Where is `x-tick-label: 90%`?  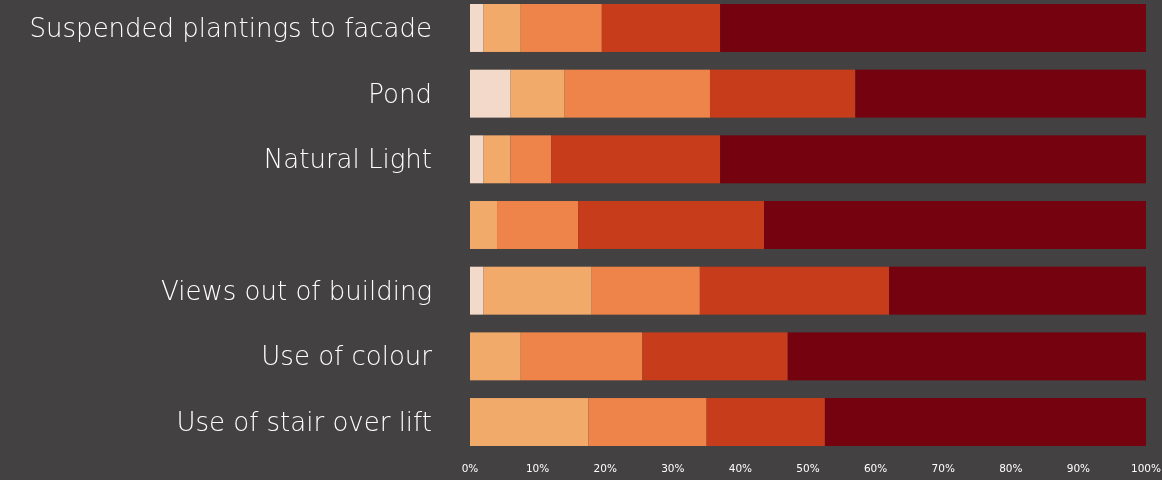
x-tick-label: 90% is located at coordinates (1078, 468).